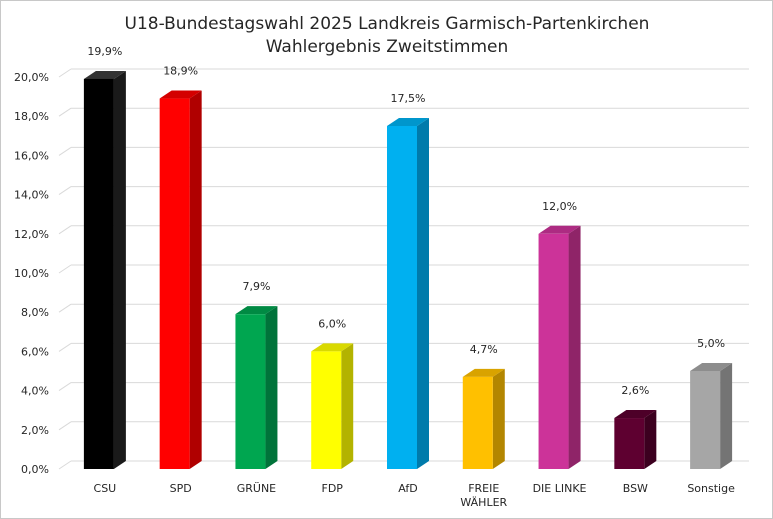 This screenshot has height=519, width=773. Describe the element at coordinates (31, 195) in the screenshot. I see `y-tick-label: 14,0%` at that location.